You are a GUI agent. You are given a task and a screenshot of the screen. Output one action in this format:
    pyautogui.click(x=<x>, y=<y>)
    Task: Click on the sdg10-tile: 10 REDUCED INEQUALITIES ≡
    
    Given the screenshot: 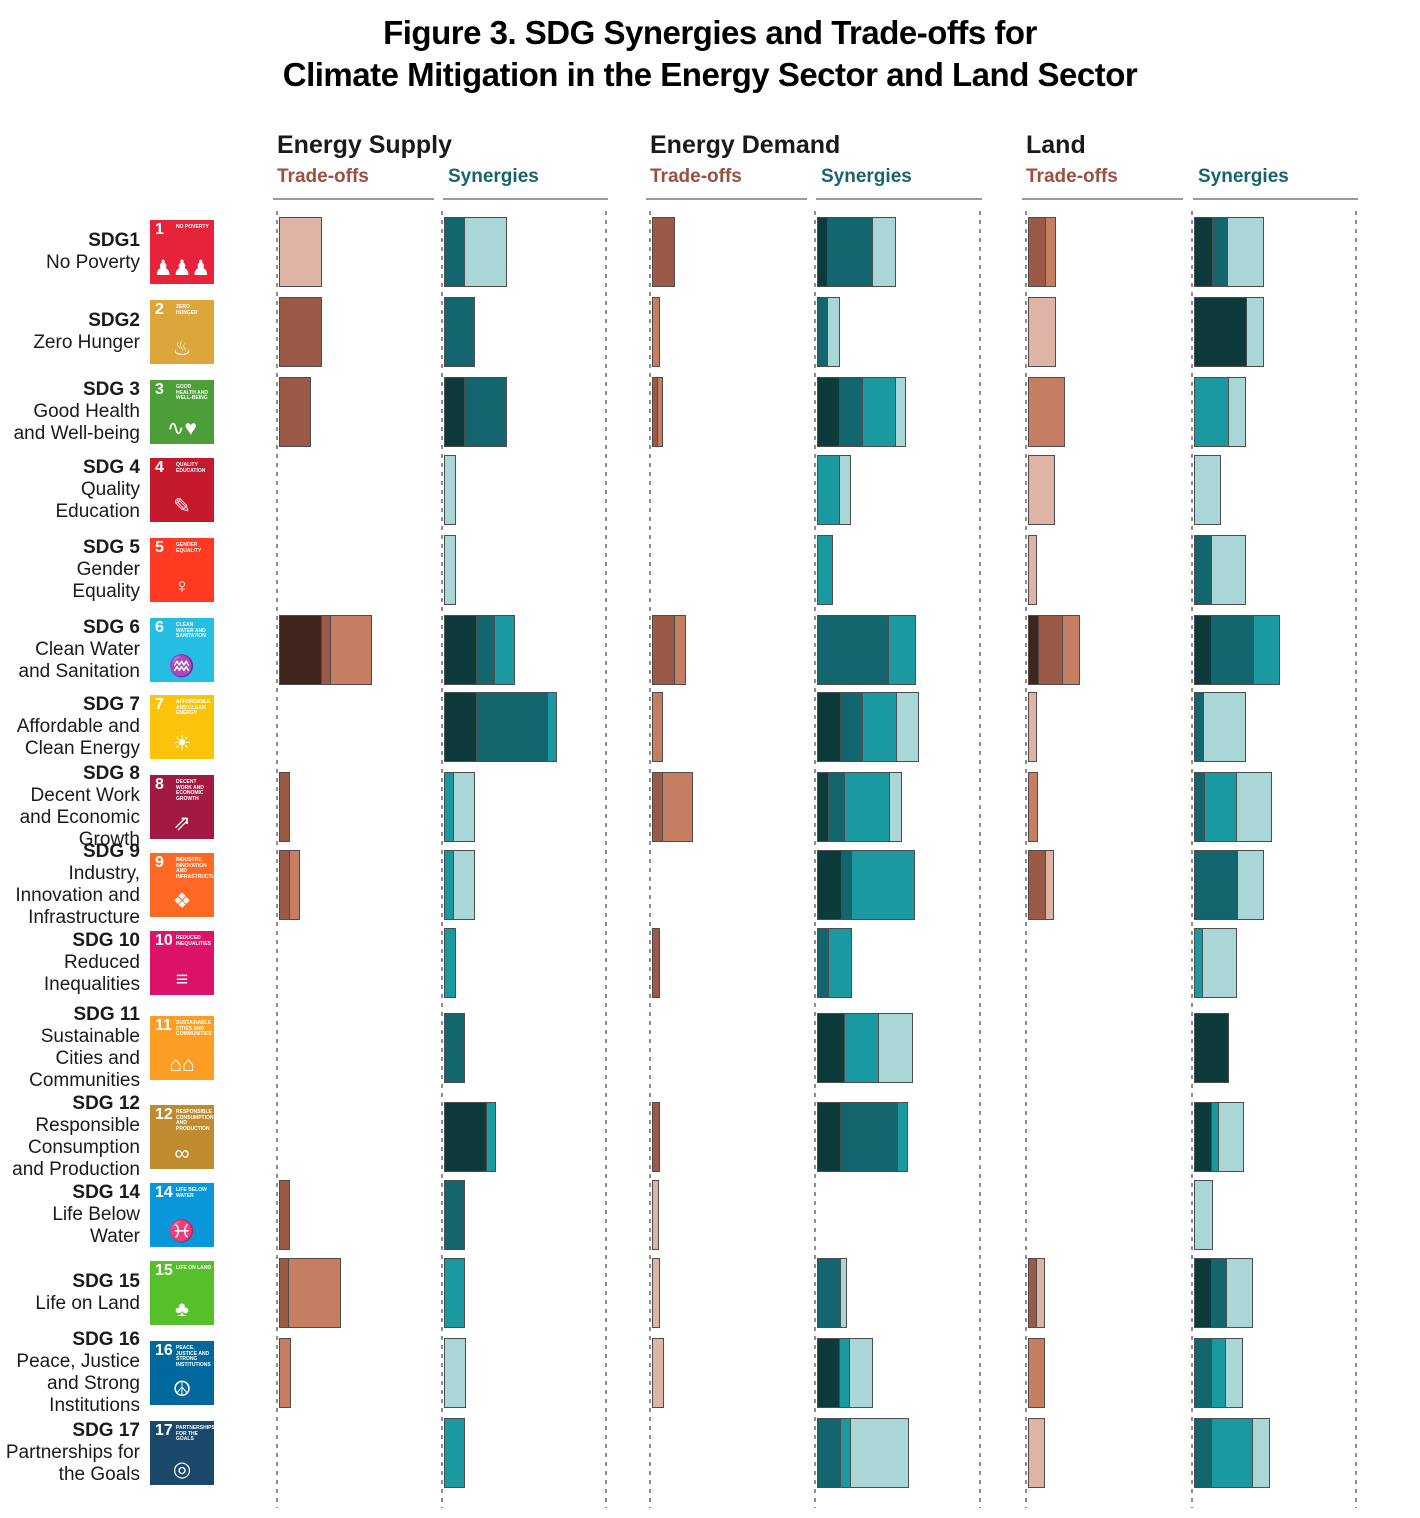 What is the action you would take?
    pyautogui.click(x=182, y=963)
    